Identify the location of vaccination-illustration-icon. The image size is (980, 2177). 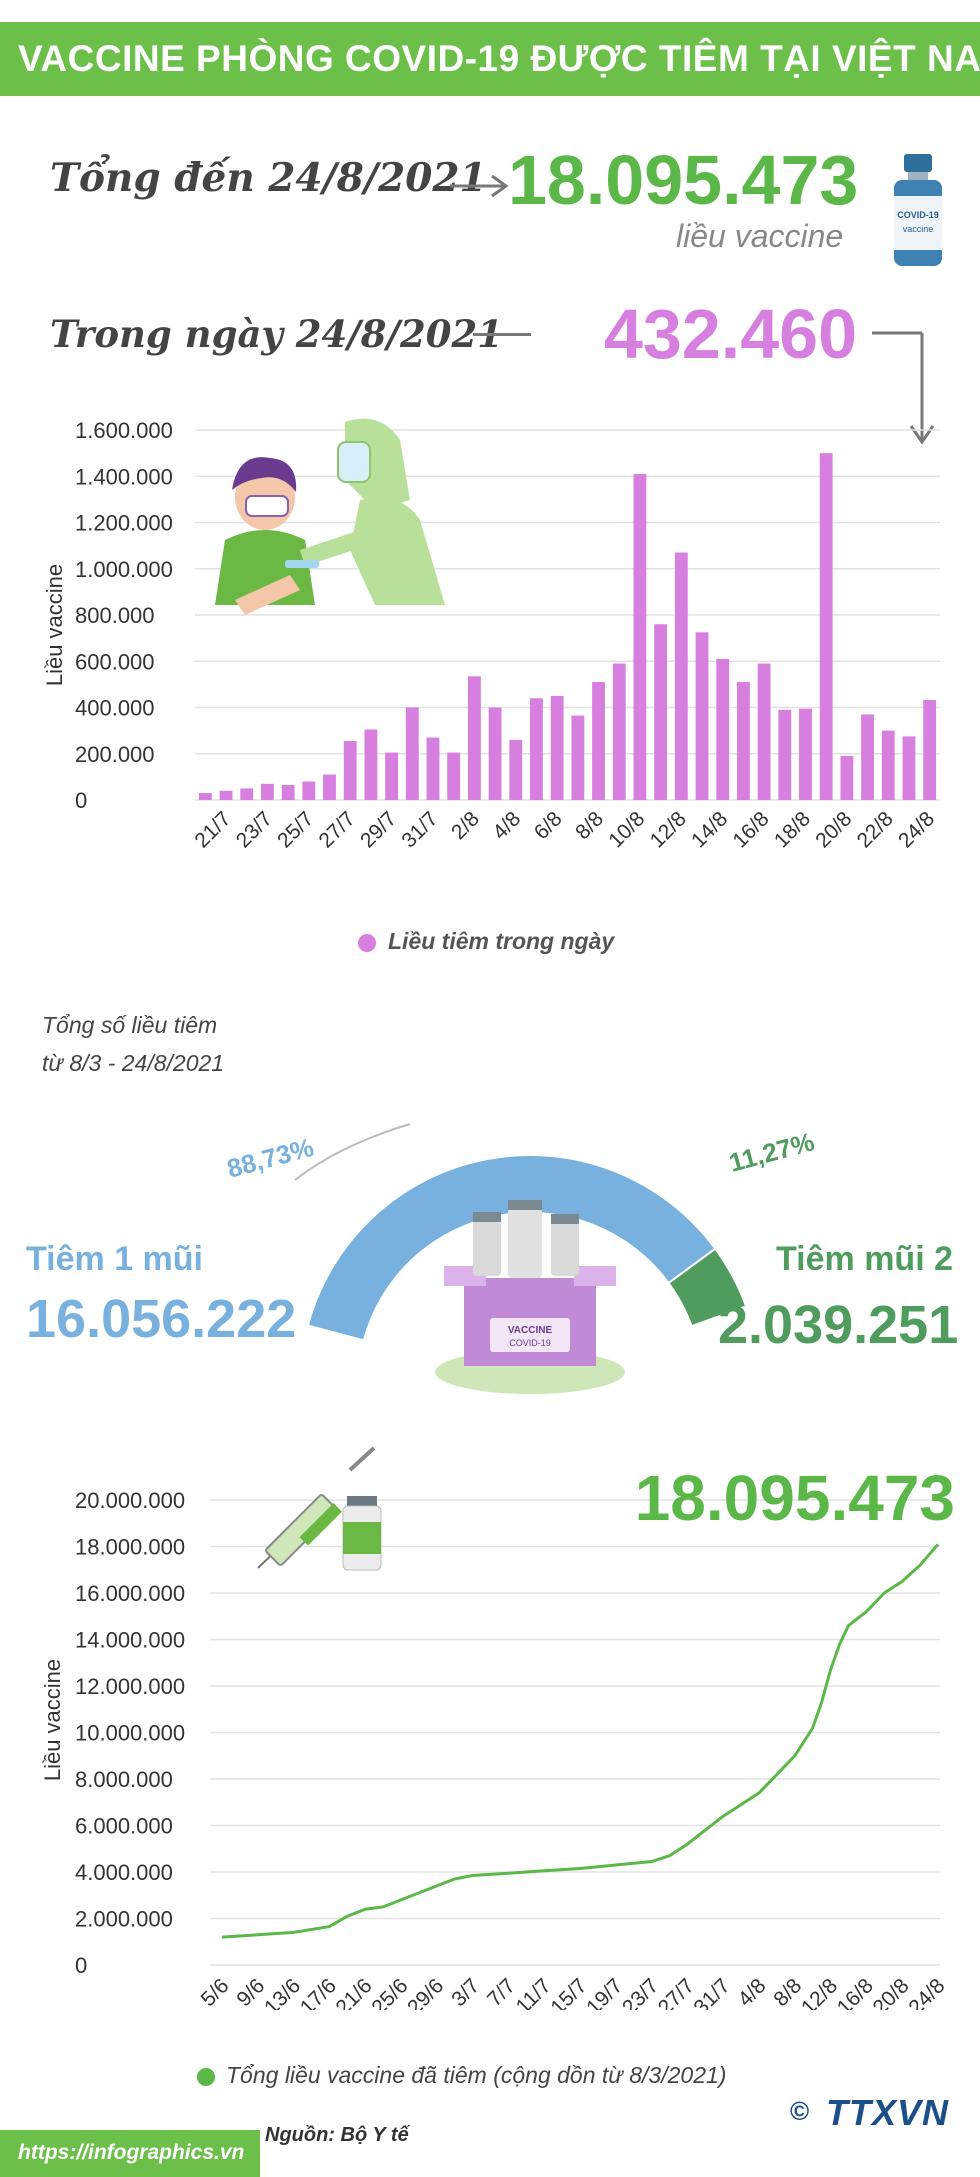
(330, 516).